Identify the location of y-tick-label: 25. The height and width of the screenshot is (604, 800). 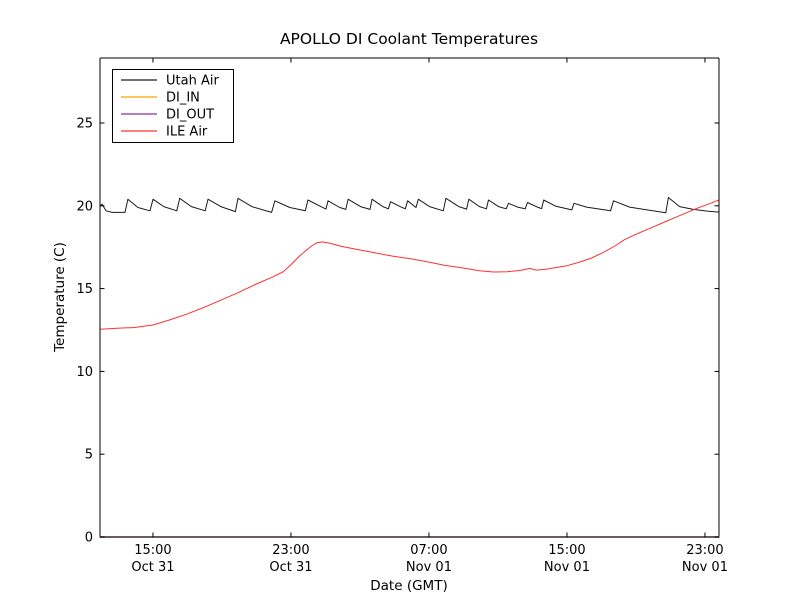
(84, 124).